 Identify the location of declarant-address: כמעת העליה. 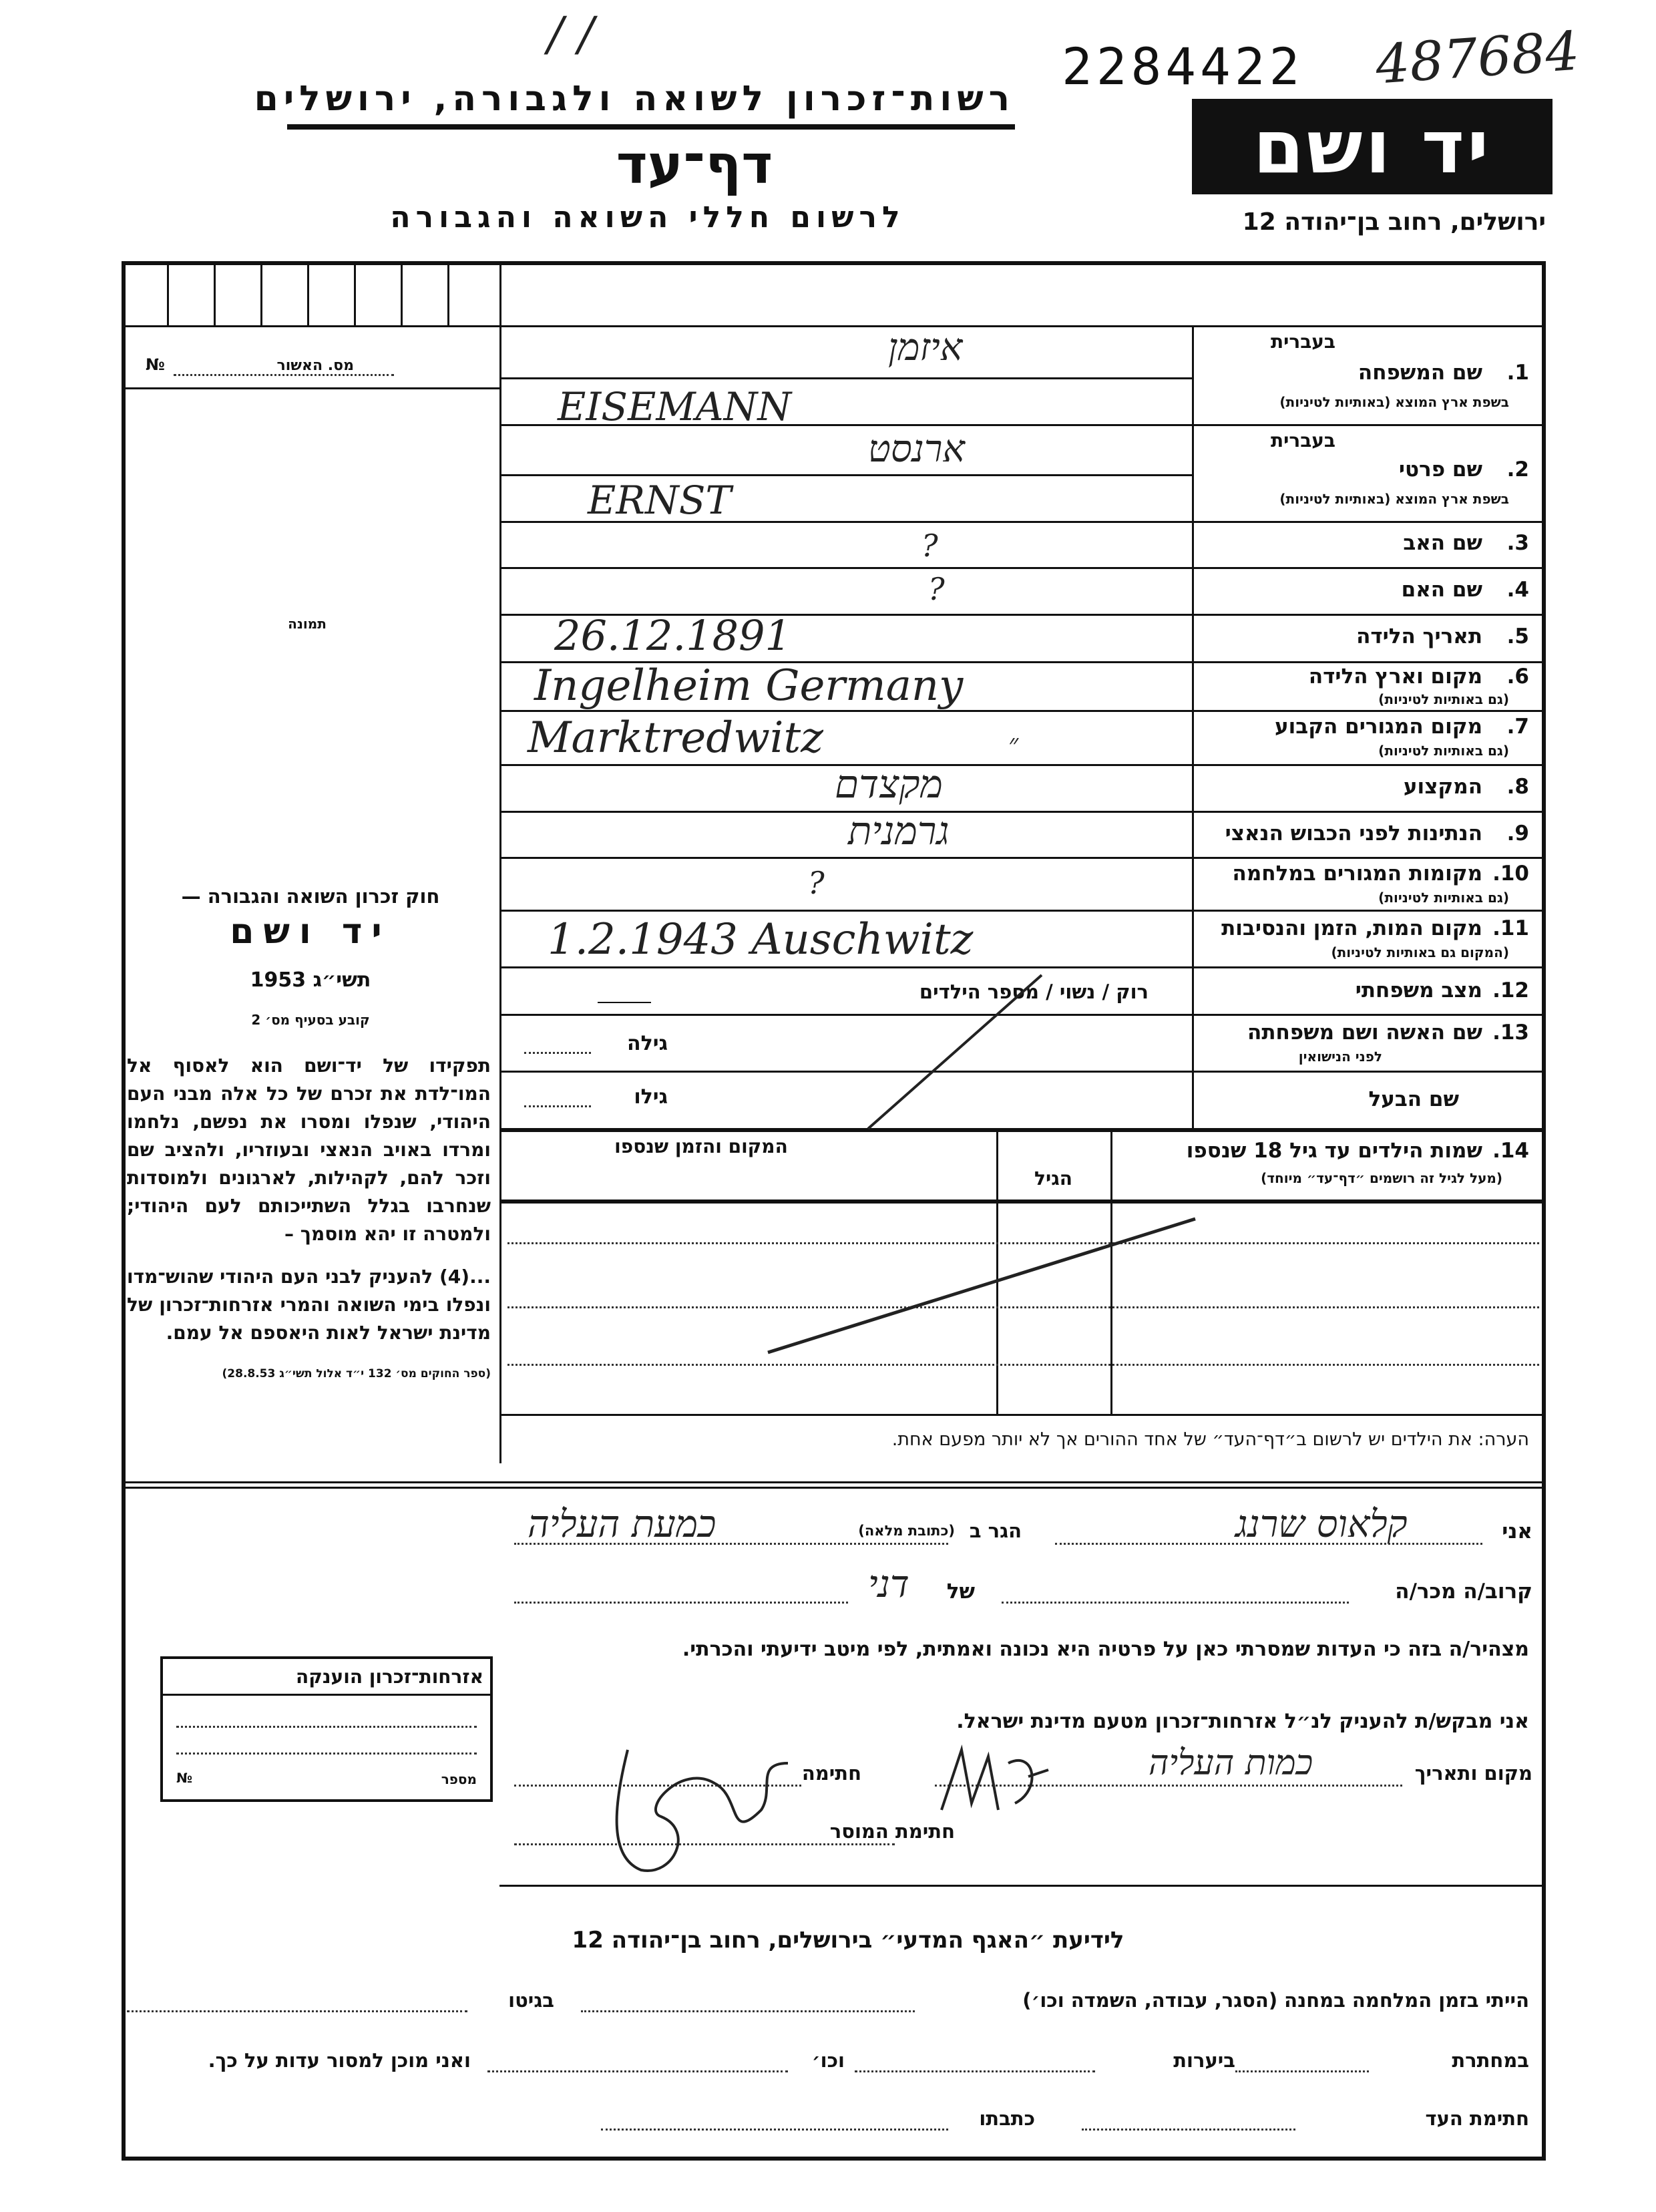
(622, 1524).